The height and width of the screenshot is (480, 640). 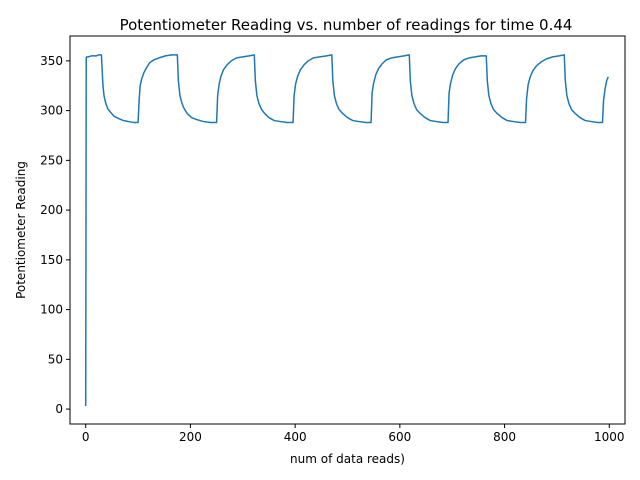 I want to click on y-tick-label: 100, so click(x=51, y=310).